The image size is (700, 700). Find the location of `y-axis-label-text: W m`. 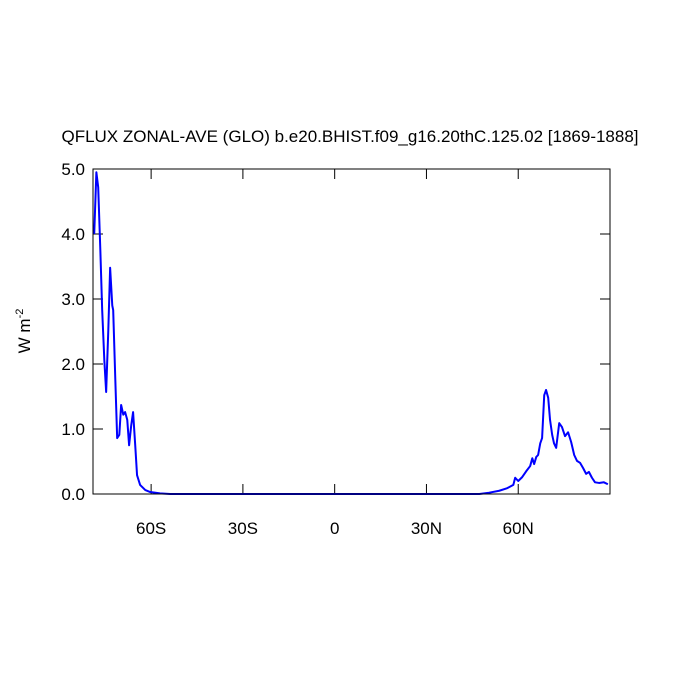

y-axis-label-text: W m is located at coordinates (24, 335).